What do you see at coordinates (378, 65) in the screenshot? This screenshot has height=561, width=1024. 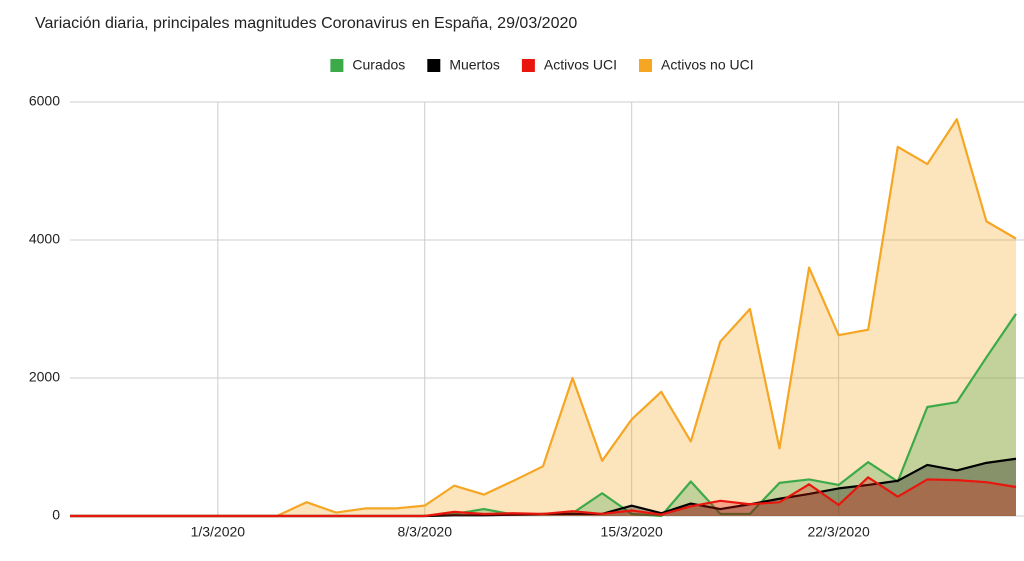 I see `legend-label: Curados` at bounding box center [378, 65].